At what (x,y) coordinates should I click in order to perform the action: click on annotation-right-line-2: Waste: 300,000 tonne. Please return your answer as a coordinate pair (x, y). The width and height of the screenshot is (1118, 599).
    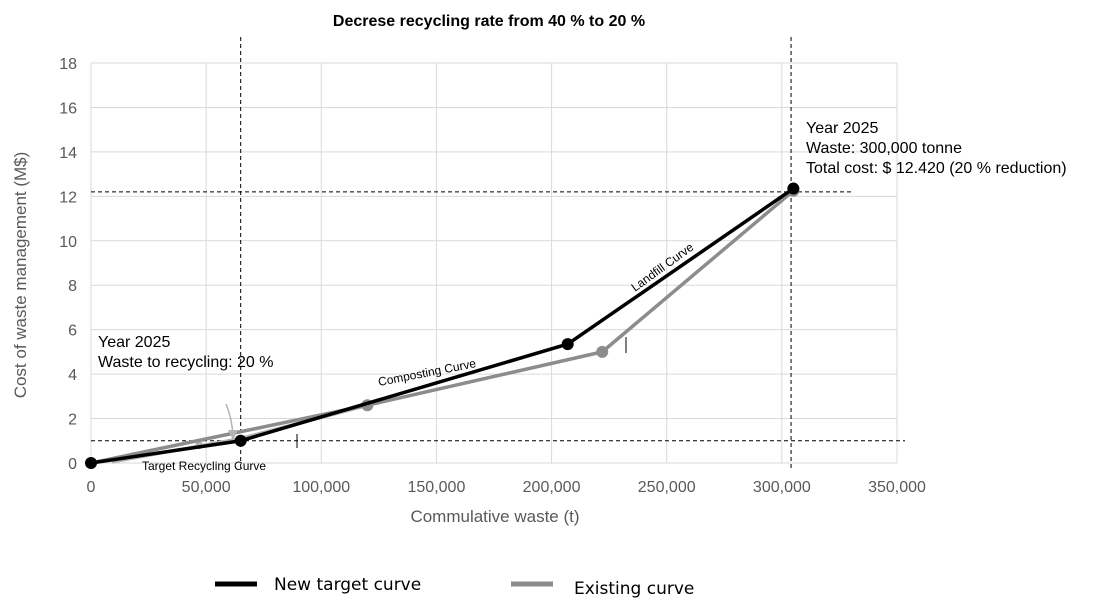
    Looking at the image, I should click on (884, 148).